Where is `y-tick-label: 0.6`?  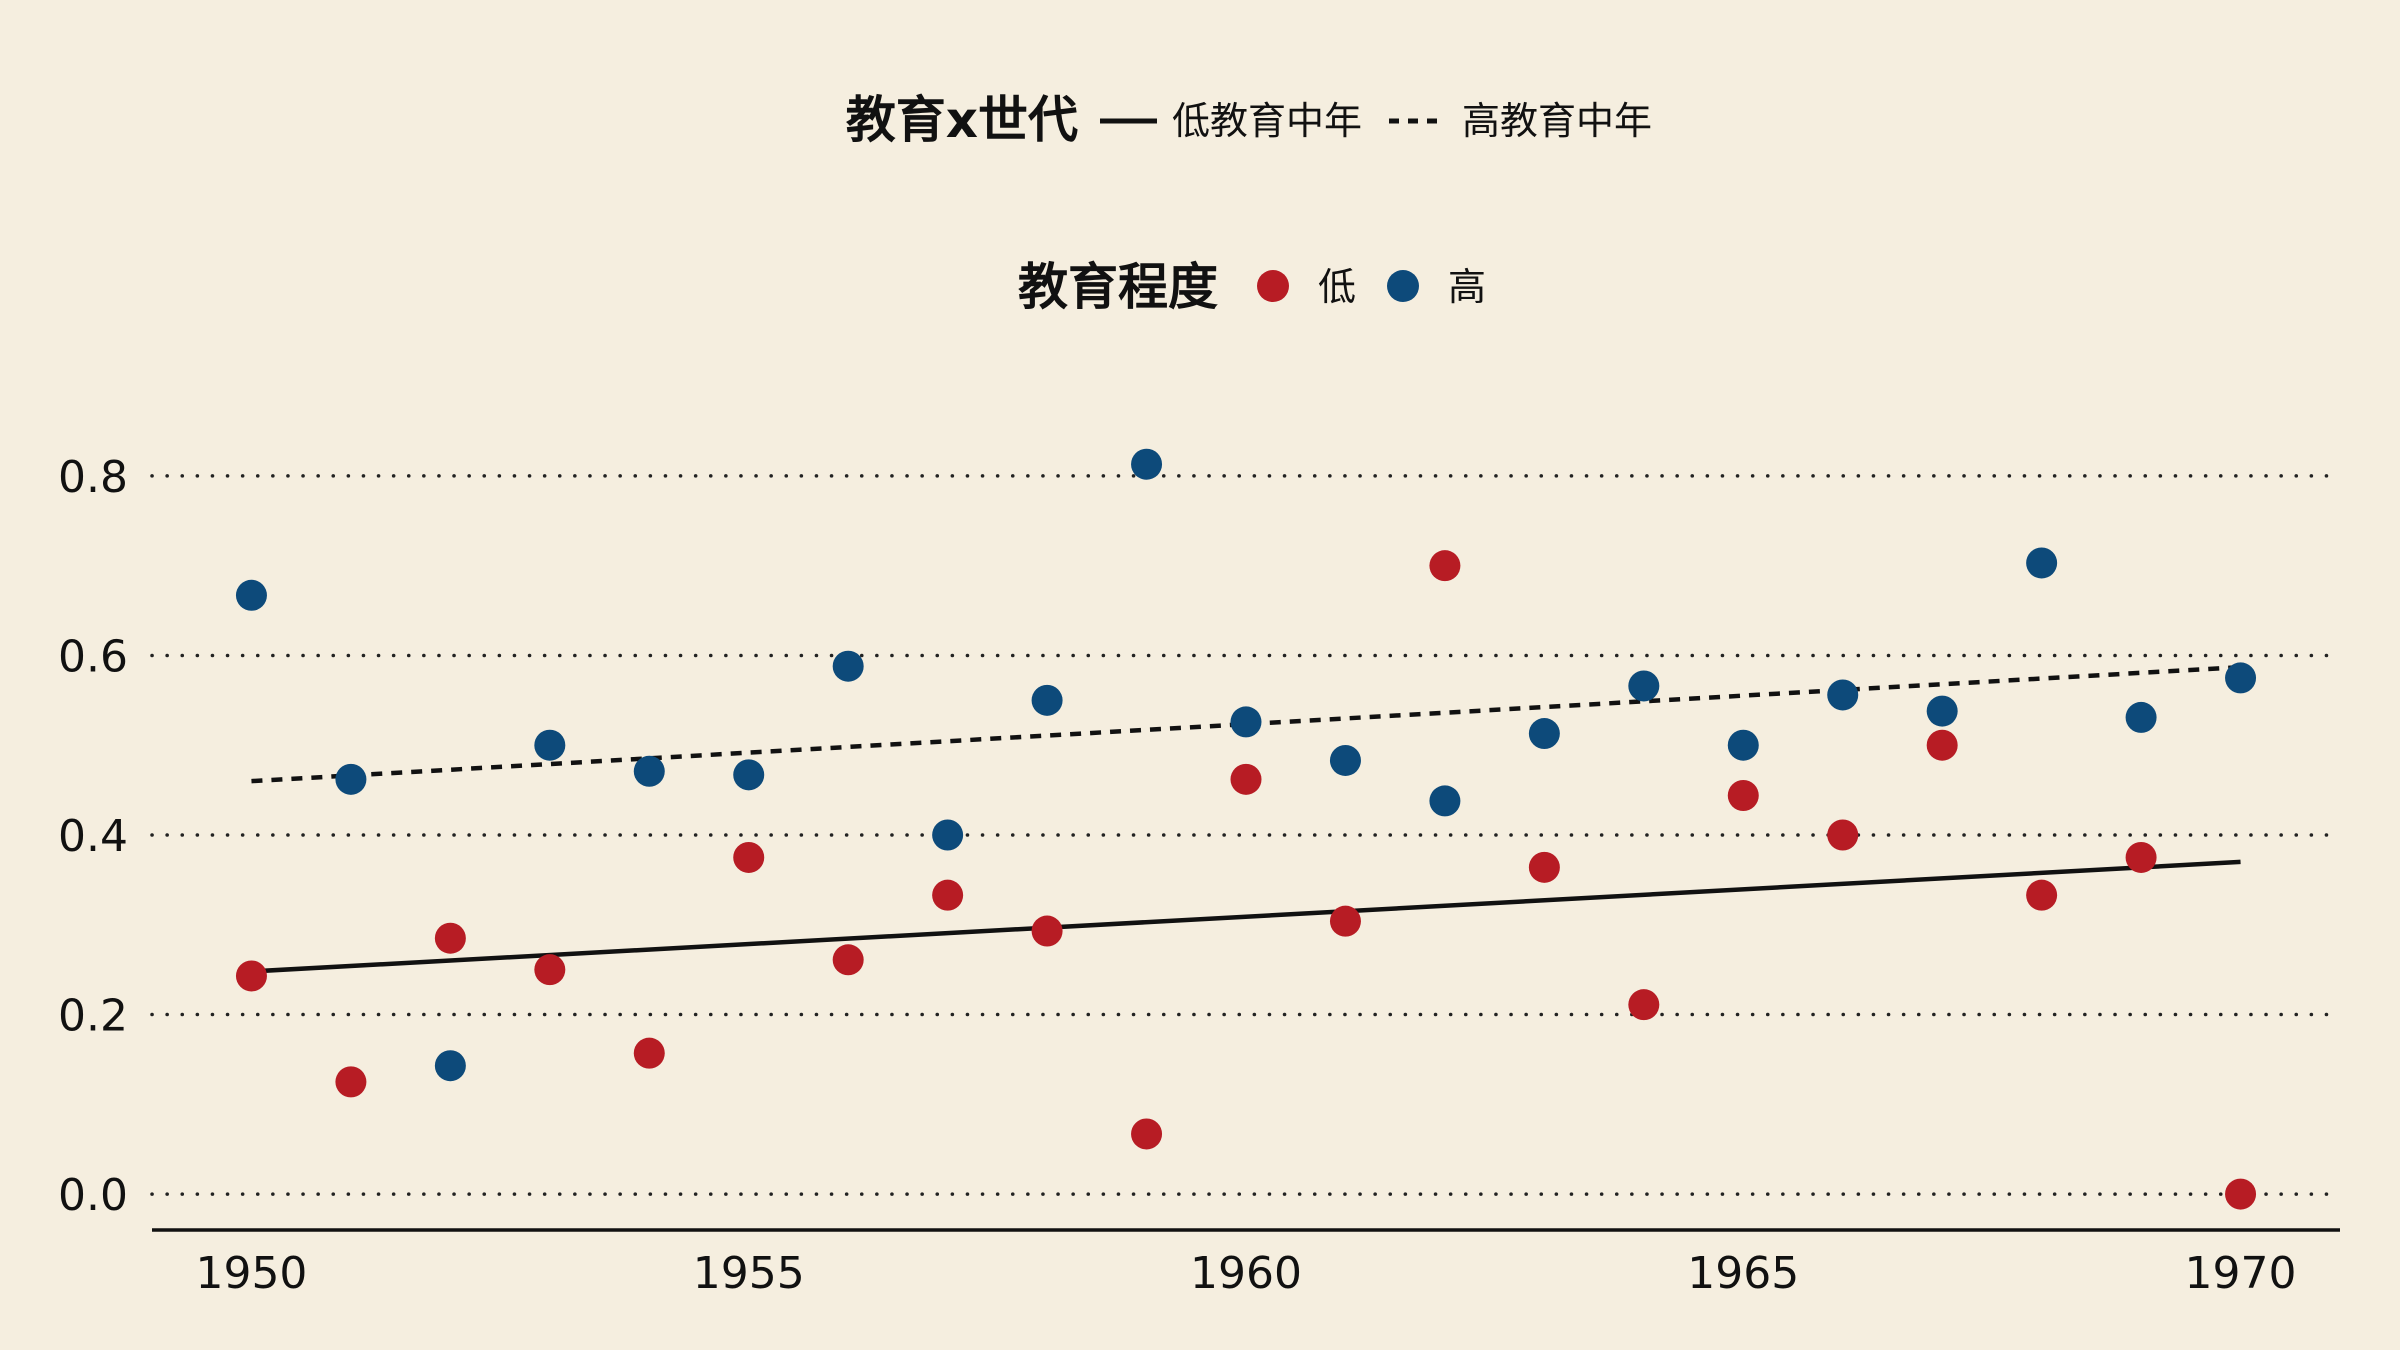
y-tick-label: 0.6 is located at coordinates (93, 656).